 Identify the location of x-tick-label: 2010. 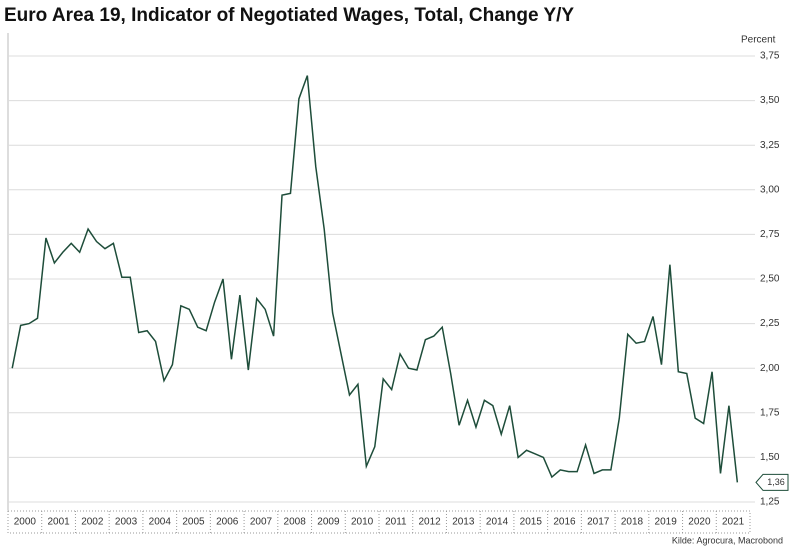
(362, 522).